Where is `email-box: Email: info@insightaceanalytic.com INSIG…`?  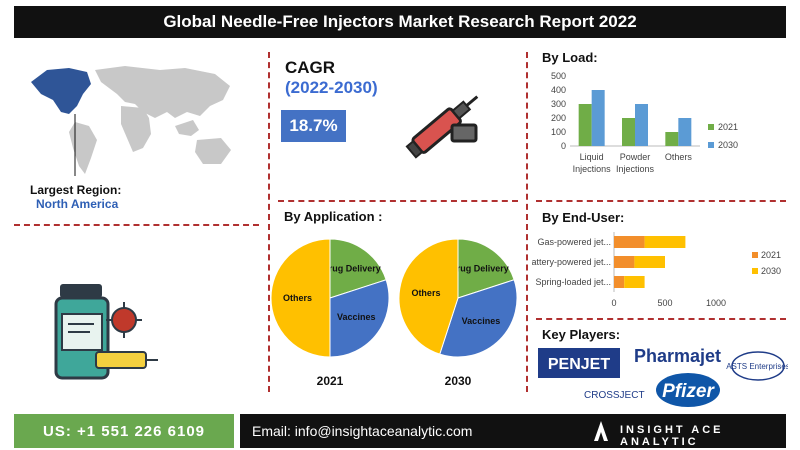
email-box: Email: info@insightaceanalytic.com INSIG… is located at coordinates (513, 431).